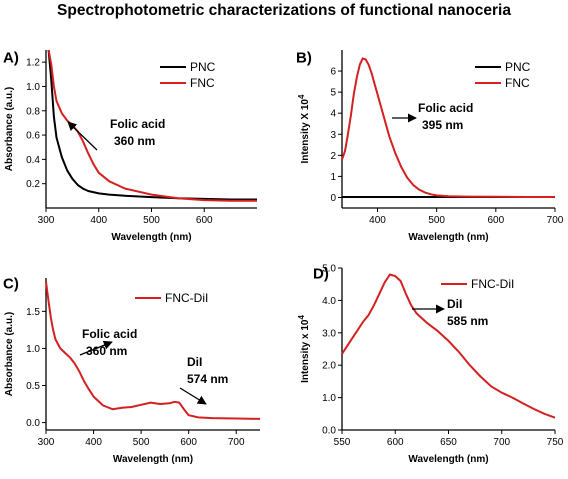  I want to click on y-tick-label: 3, so click(333, 135).